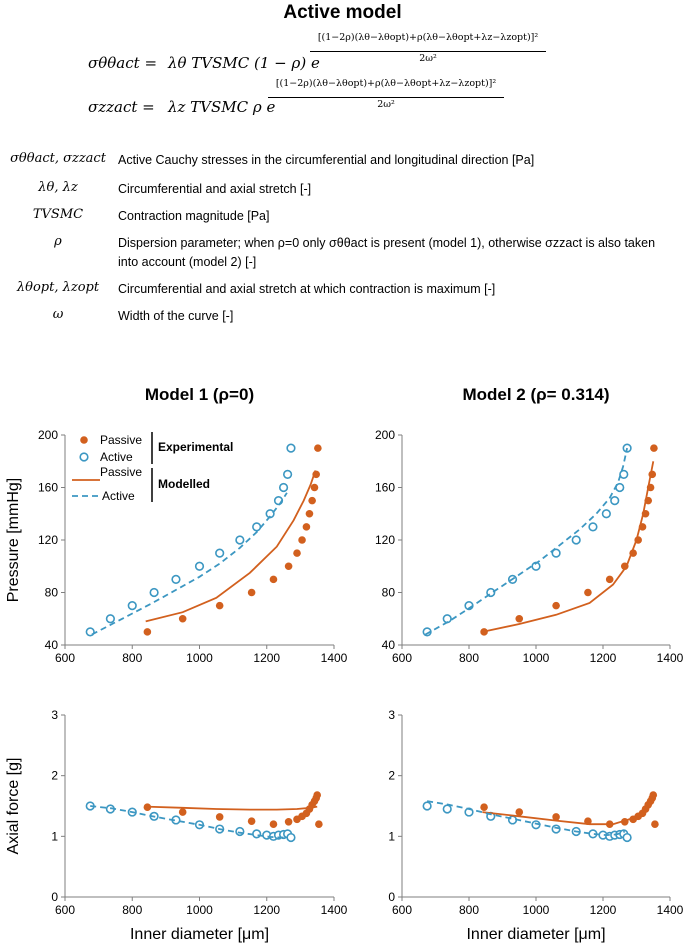 This screenshot has height=946, width=685. I want to click on equation-z-fraction-line, so click(386, 97).